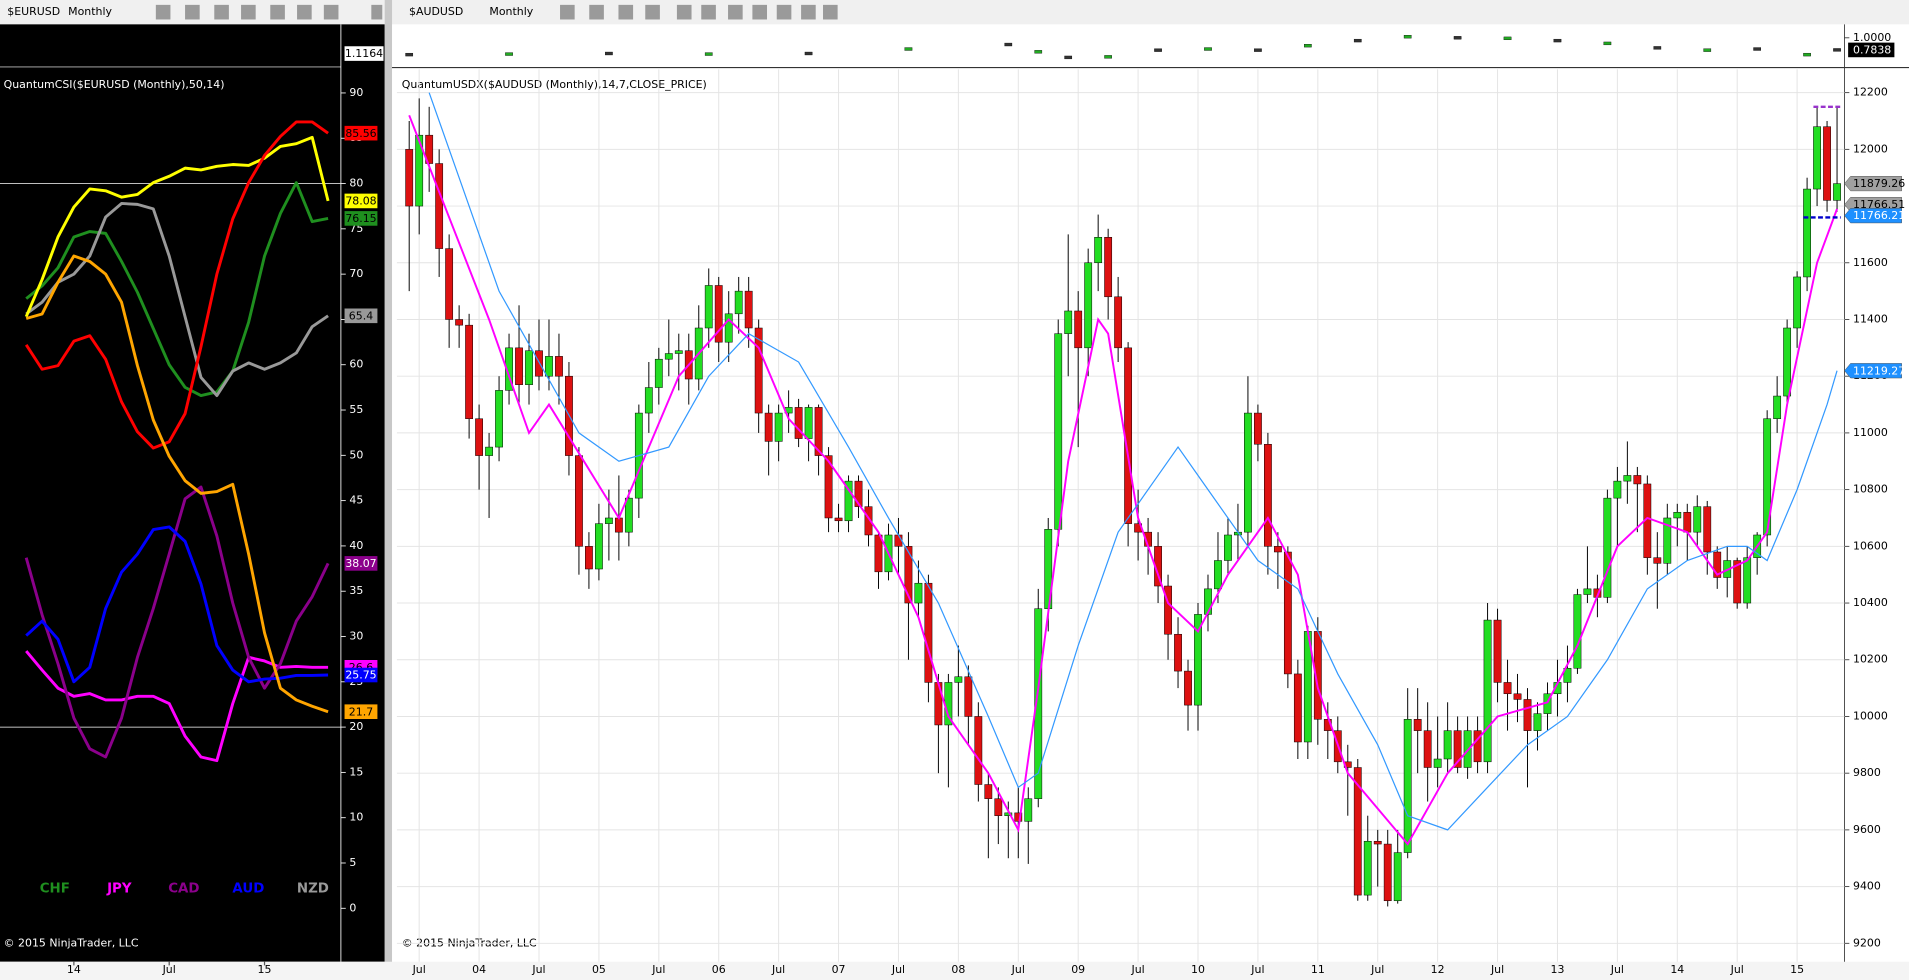  What do you see at coordinates (1867, 829) in the screenshot?
I see `y-tick-label: 9600` at bounding box center [1867, 829].